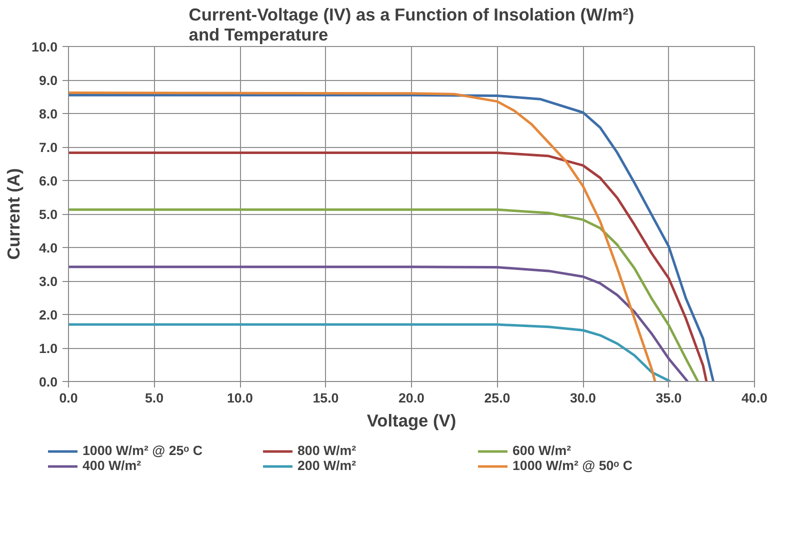 Image resolution: width=794 pixels, height=545 pixels. What do you see at coordinates (48, 147) in the screenshot?
I see `y-tick-label: 7.0` at bounding box center [48, 147].